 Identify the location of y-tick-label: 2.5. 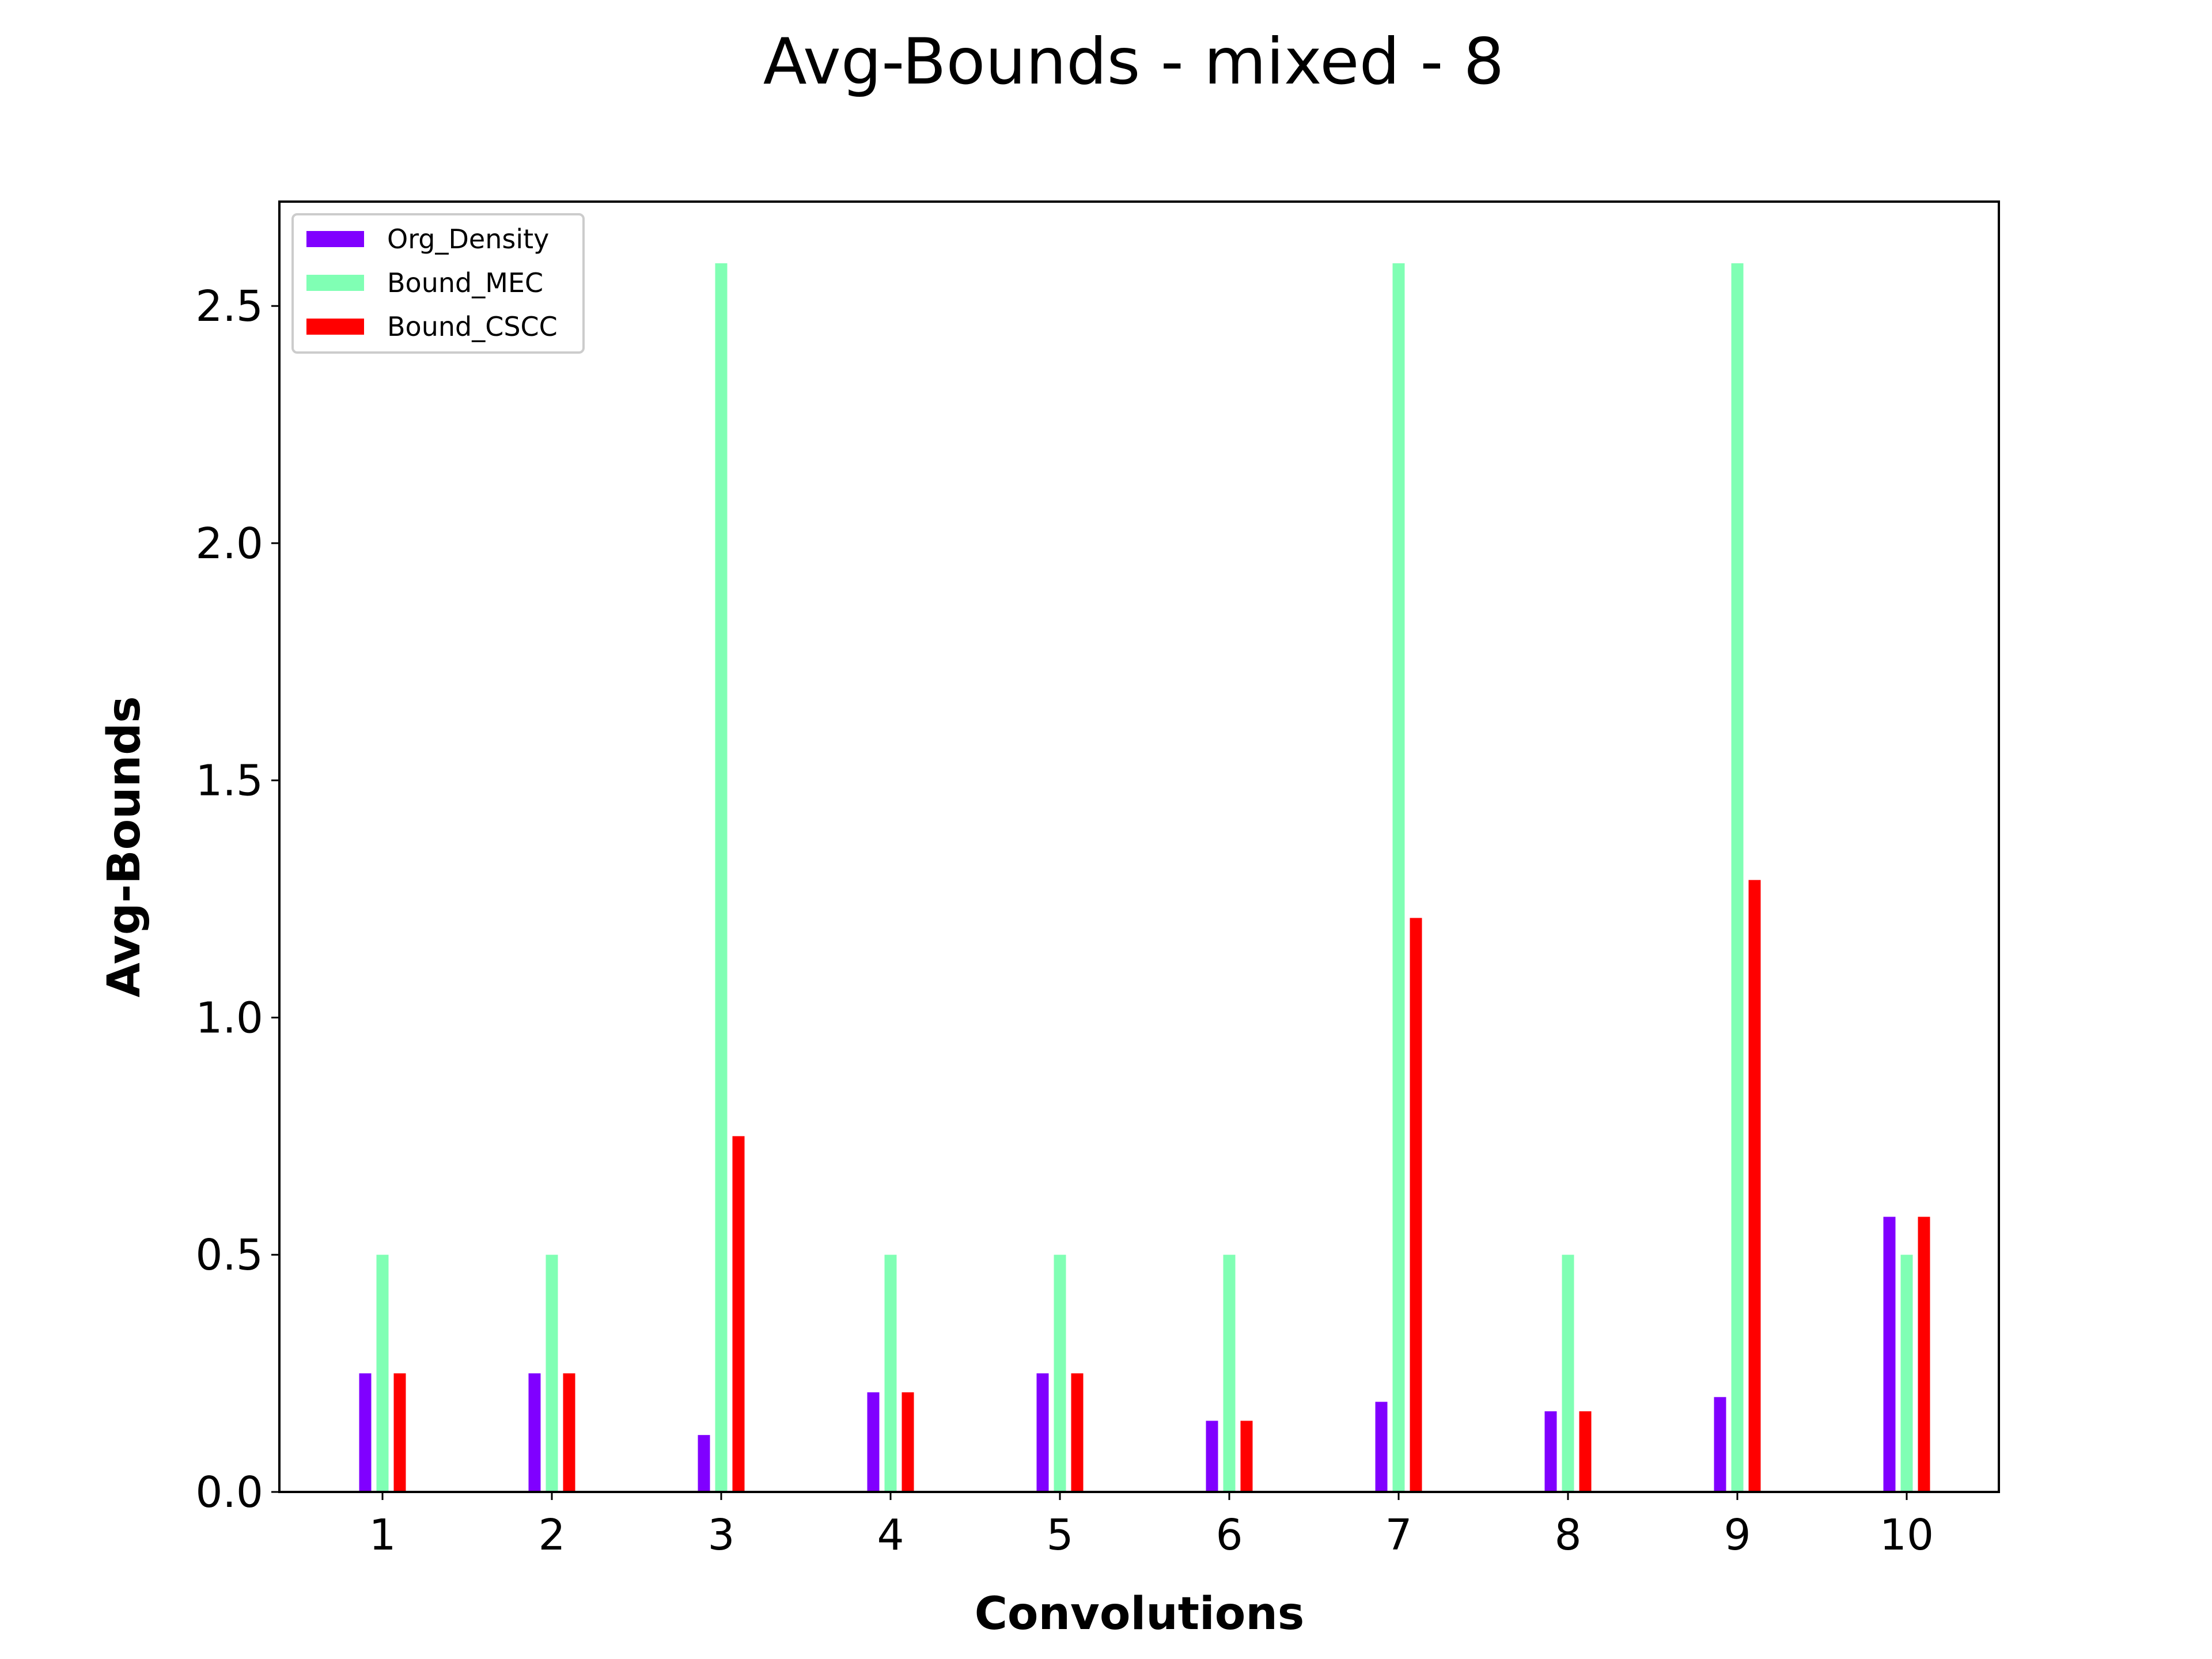
(229, 306).